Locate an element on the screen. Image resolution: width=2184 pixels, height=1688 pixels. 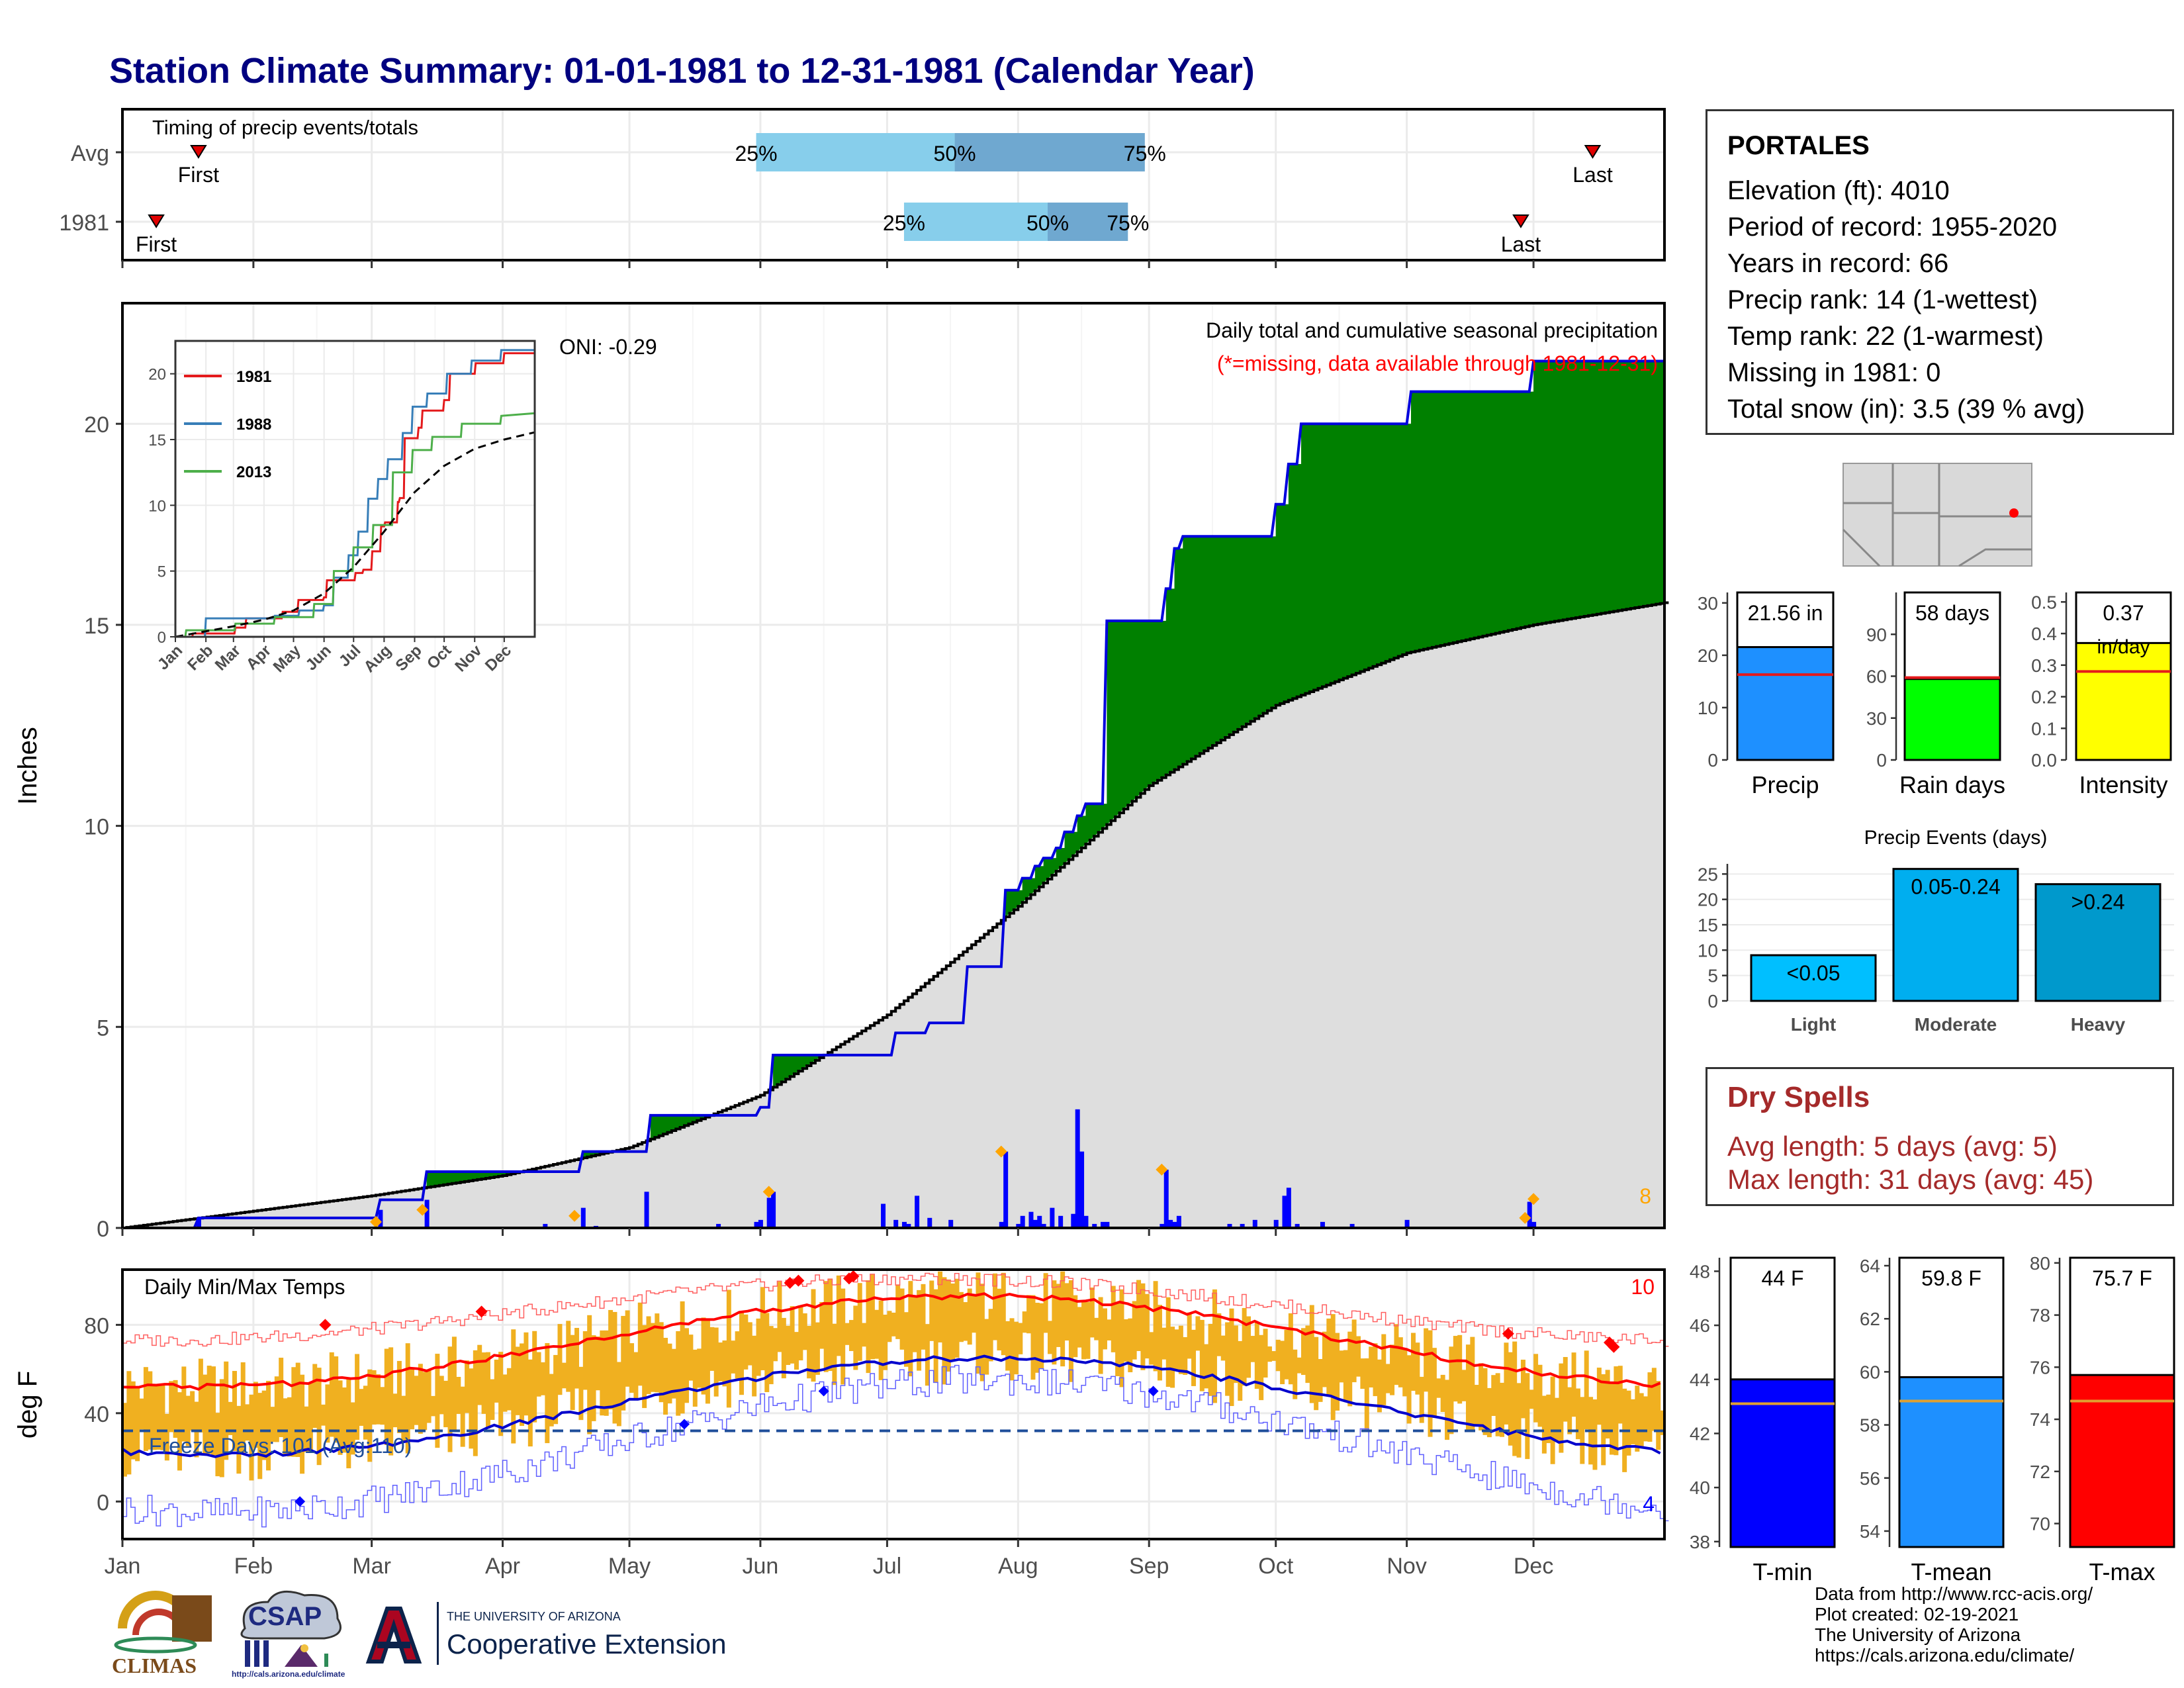
ua-big-text: Cooperative Extension is located at coordinates (587, 1644).